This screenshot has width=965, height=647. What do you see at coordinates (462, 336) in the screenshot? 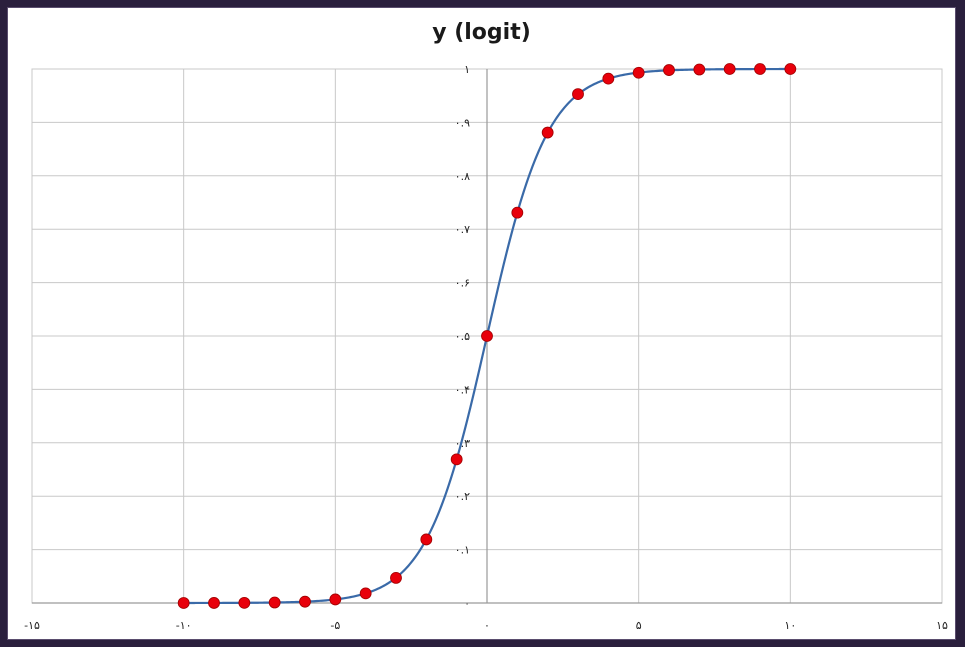
I see `y-tick-label: ۰.۵` at bounding box center [462, 336].